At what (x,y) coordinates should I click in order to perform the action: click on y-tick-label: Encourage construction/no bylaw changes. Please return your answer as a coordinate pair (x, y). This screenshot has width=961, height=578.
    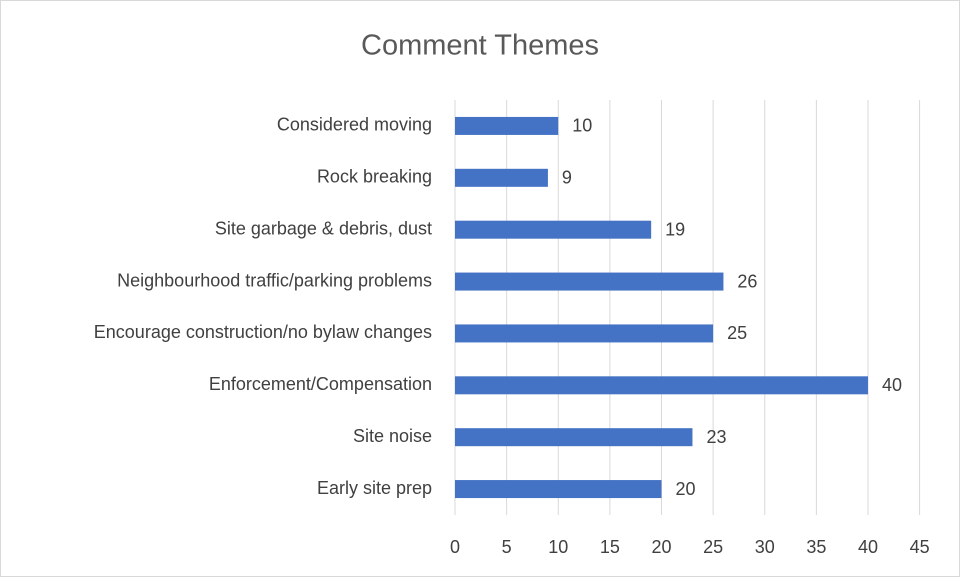
    Looking at the image, I should click on (263, 332).